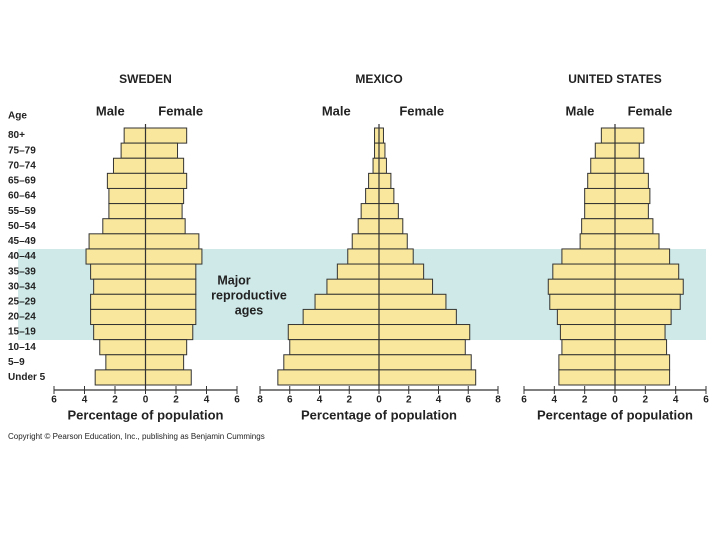  Describe the element at coordinates (27, 377) in the screenshot. I see `age-label: Under 5` at that location.